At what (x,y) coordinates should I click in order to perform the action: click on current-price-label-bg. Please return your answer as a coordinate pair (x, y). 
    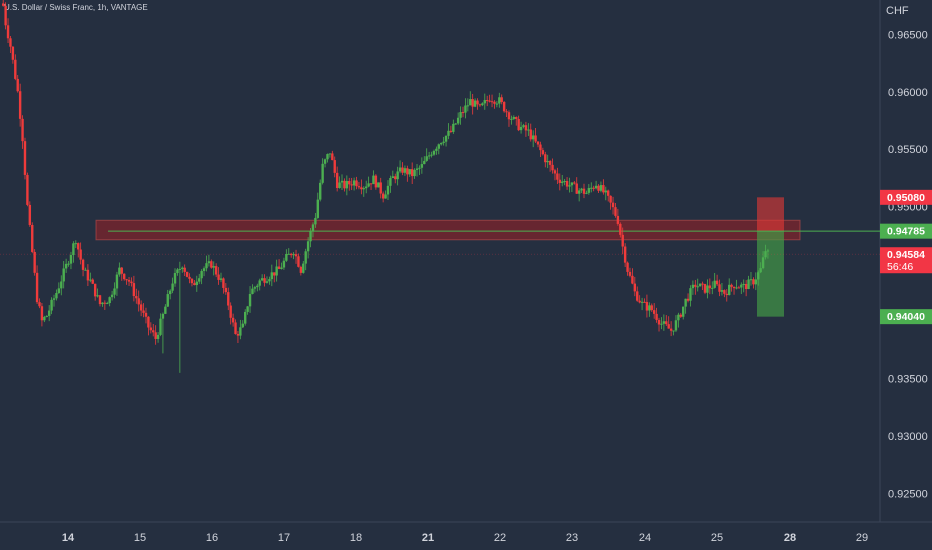
    Looking at the image, I should click on (906, 260).